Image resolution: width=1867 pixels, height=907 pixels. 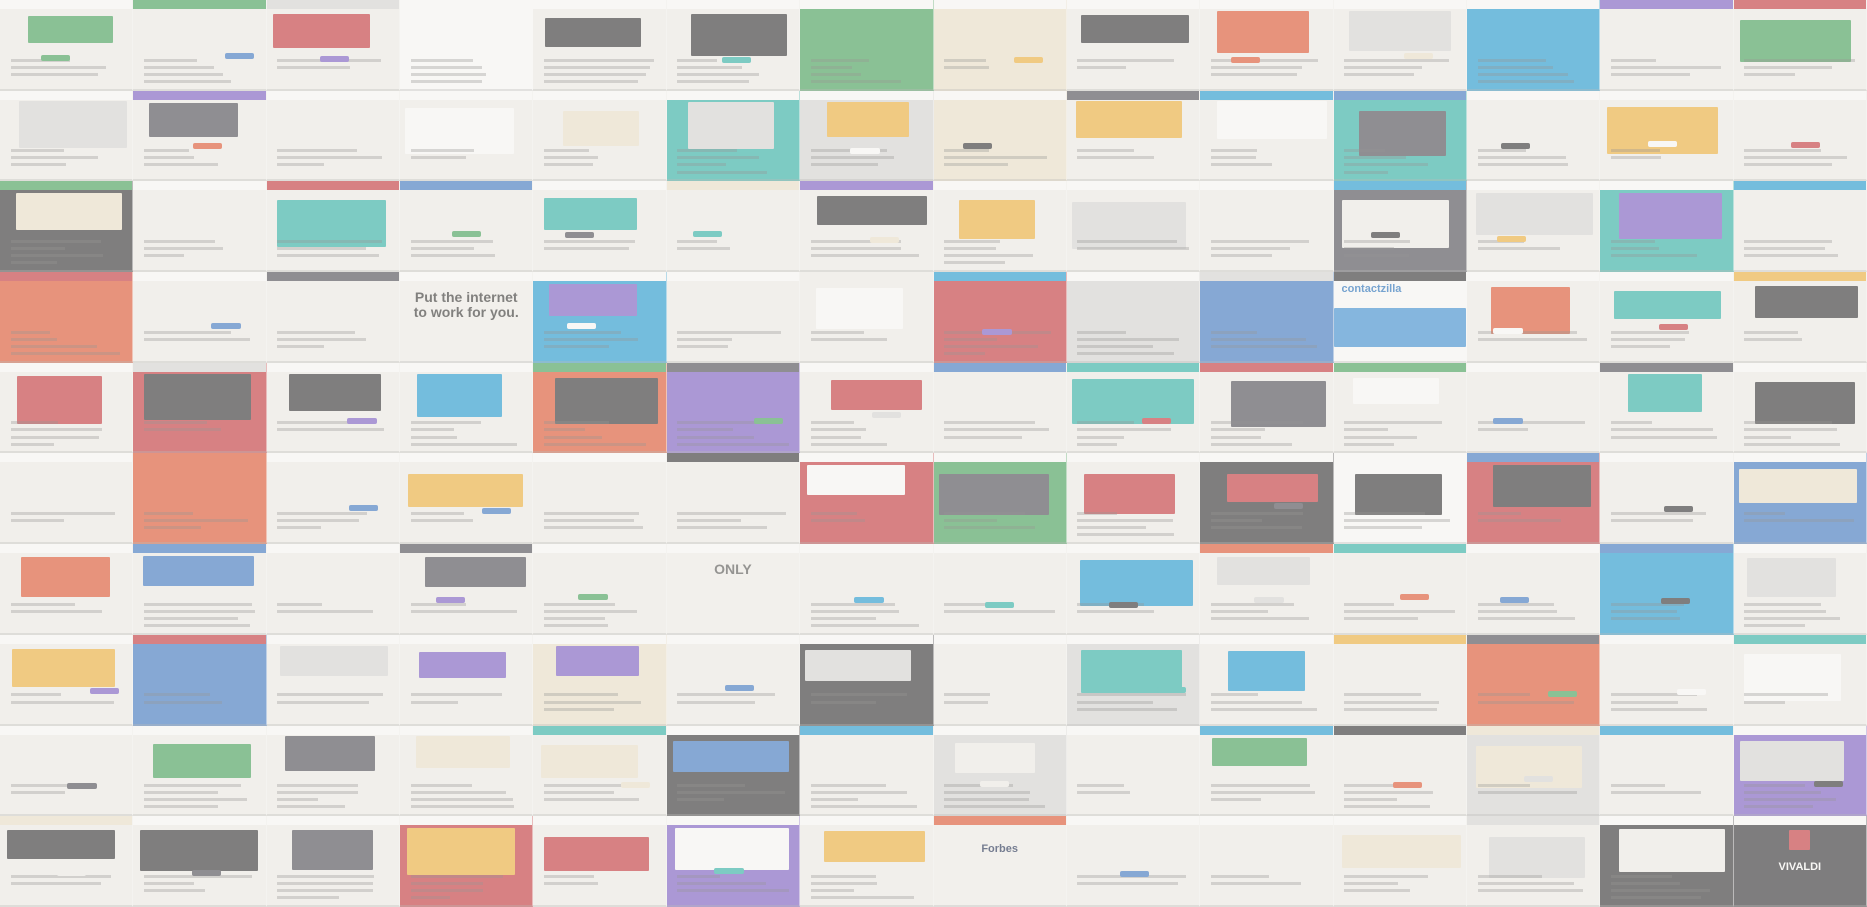 I want to click on thumbnail-headline: Put the internet to work for you., so click(x=466, y=304).